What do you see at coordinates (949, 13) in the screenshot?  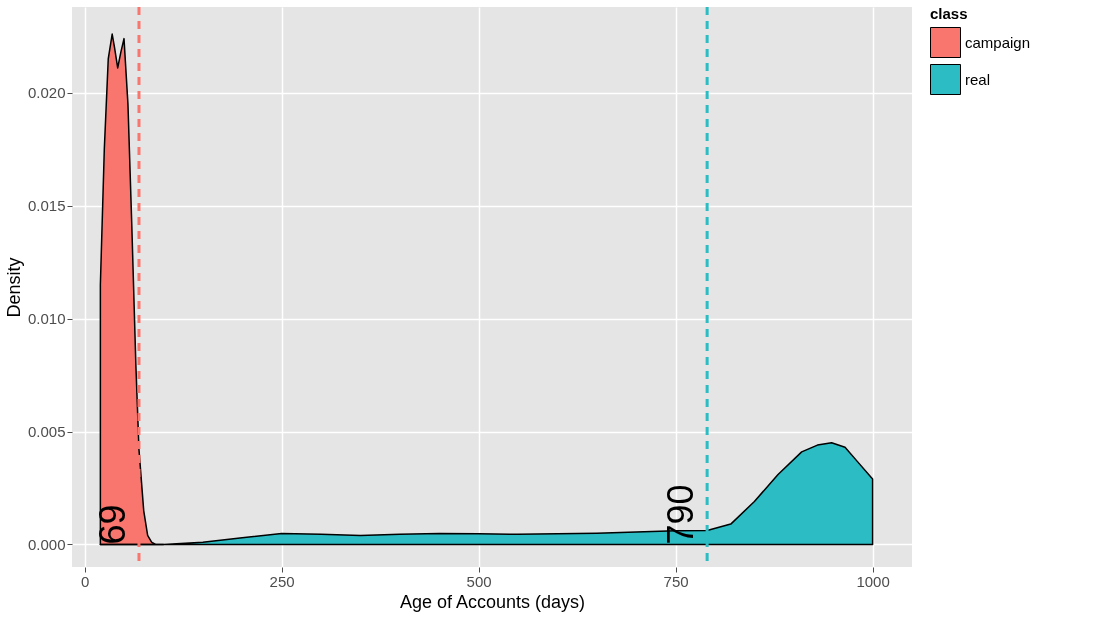 I see `legend-title: class` at bounding box center [949, 13].